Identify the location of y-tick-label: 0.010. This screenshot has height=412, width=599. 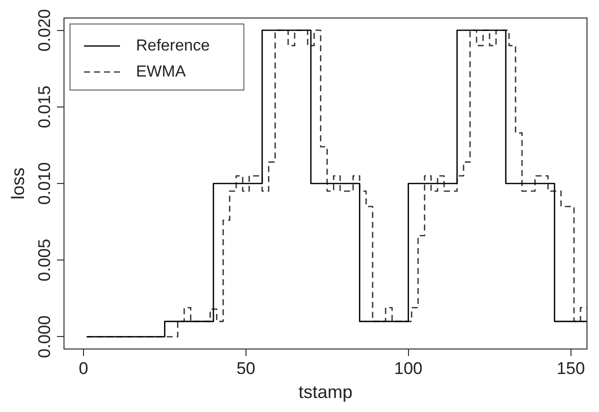
(44, 183).